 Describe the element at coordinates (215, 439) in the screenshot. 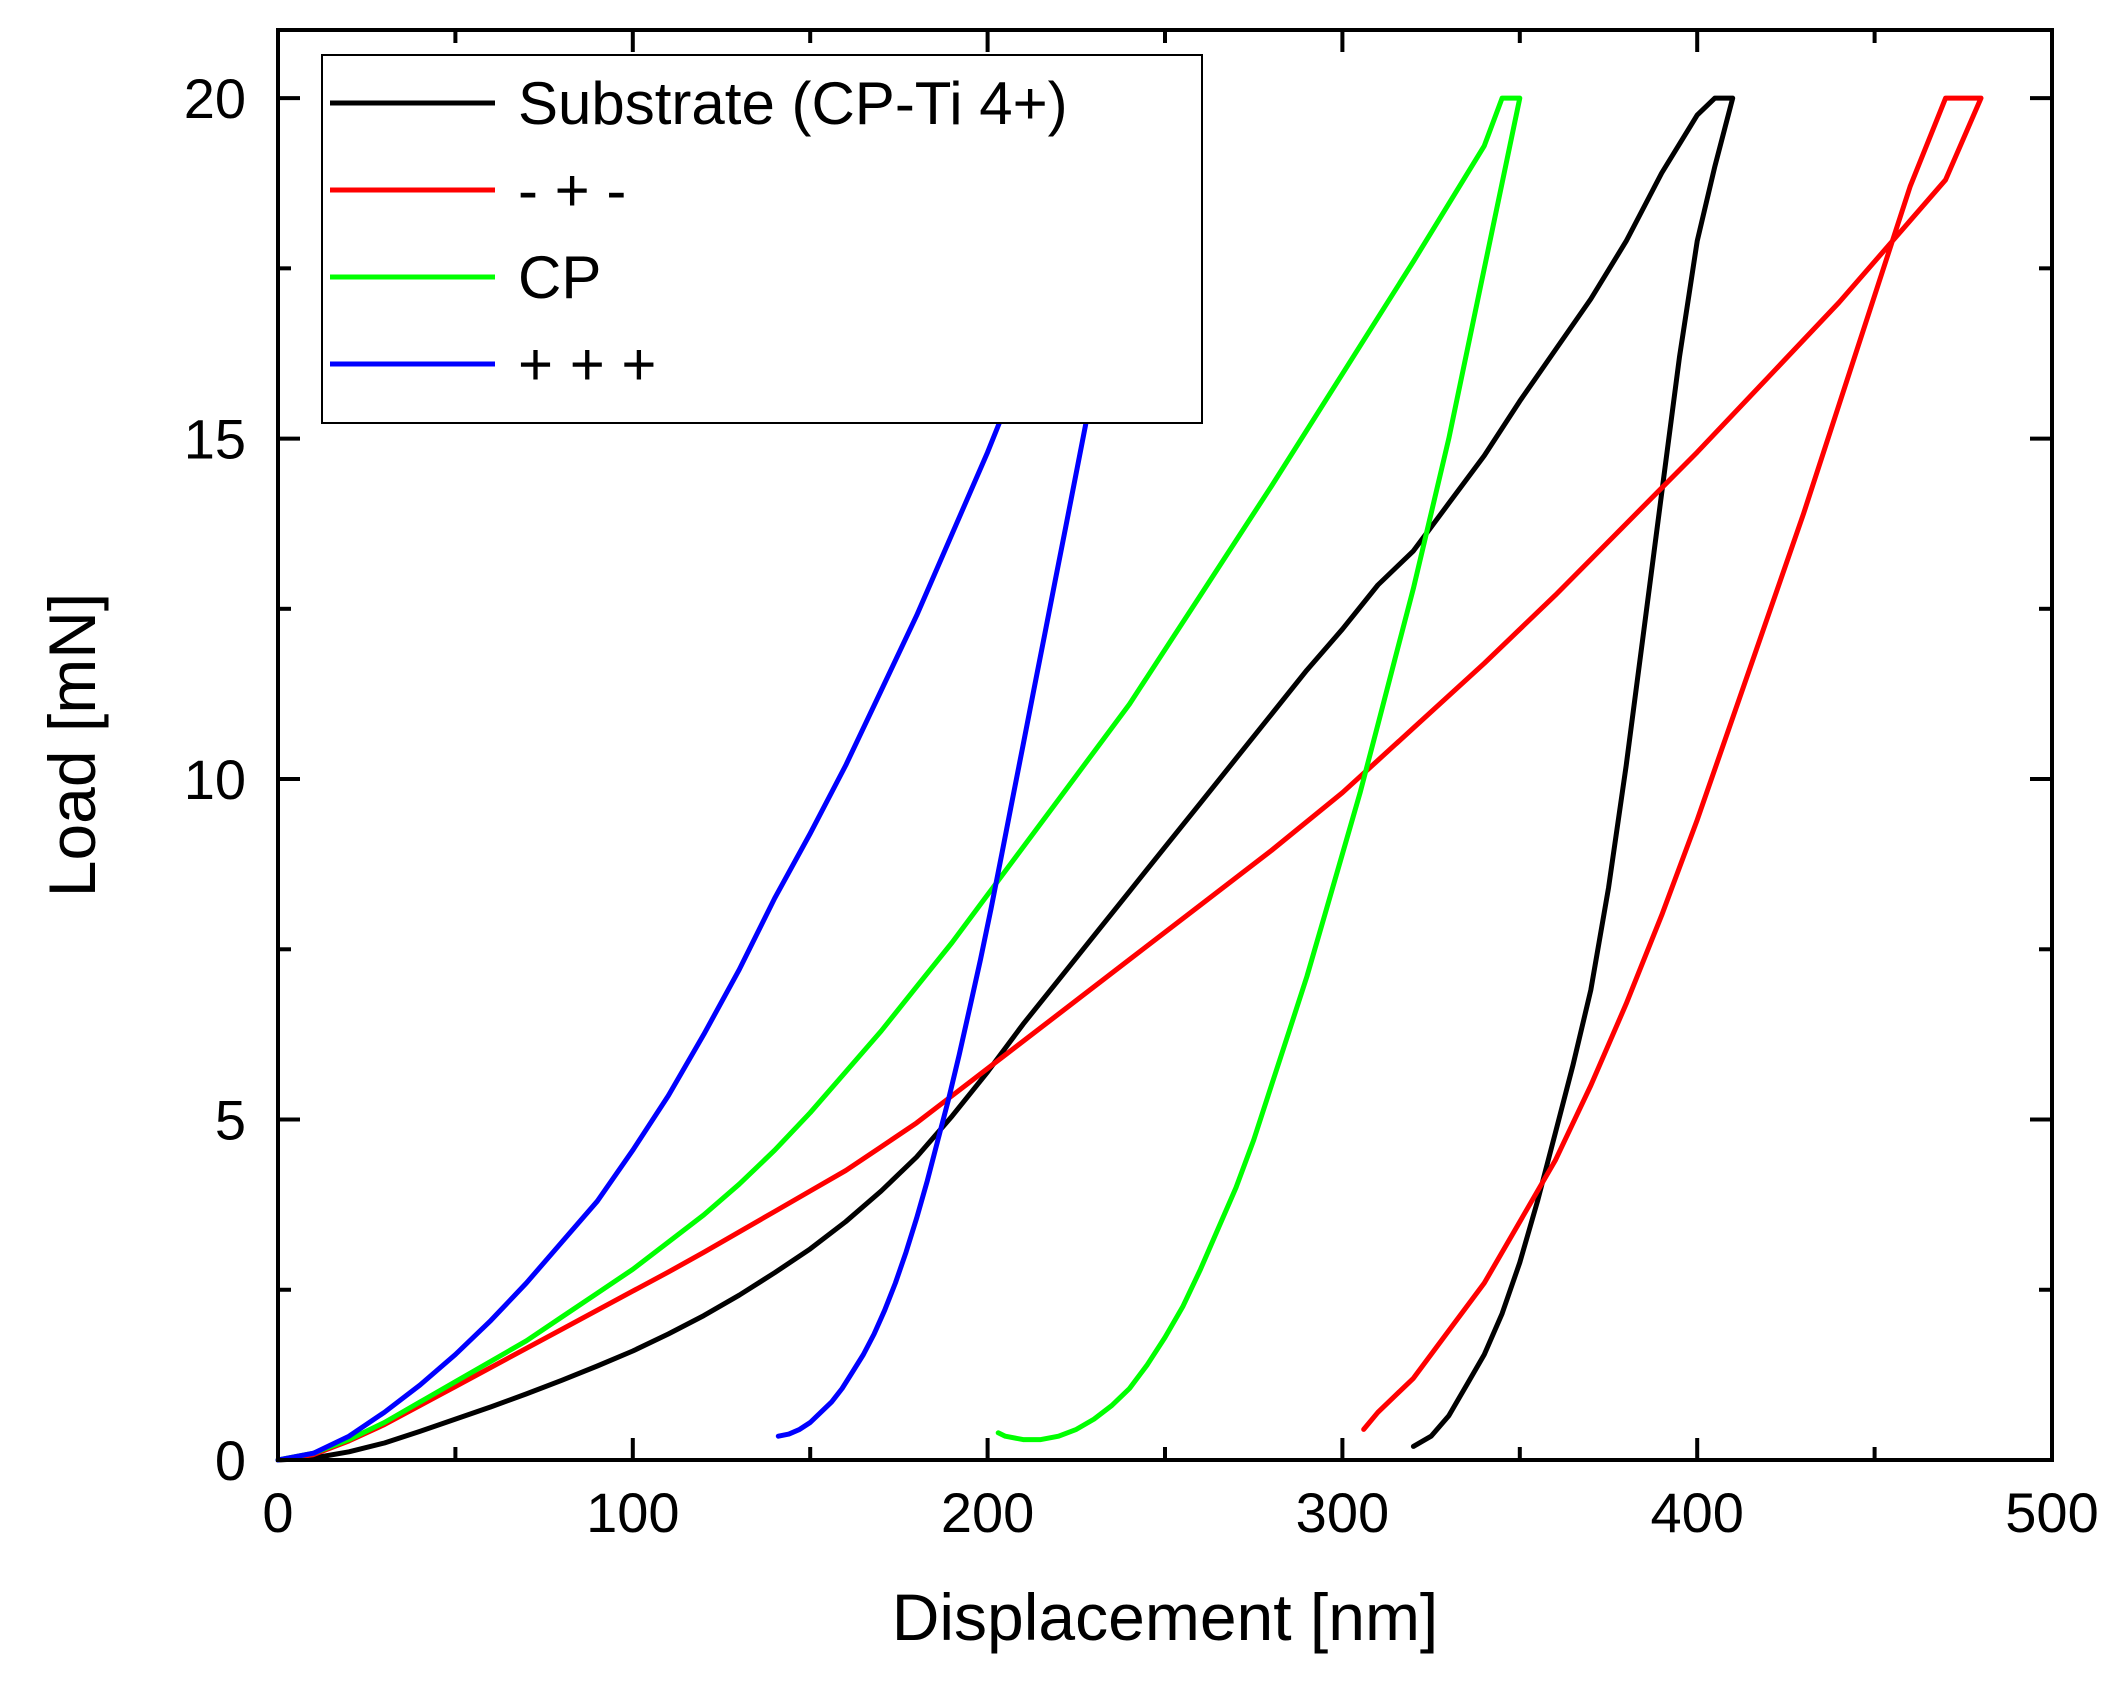

I see `y-tick-label: 15` at that location.